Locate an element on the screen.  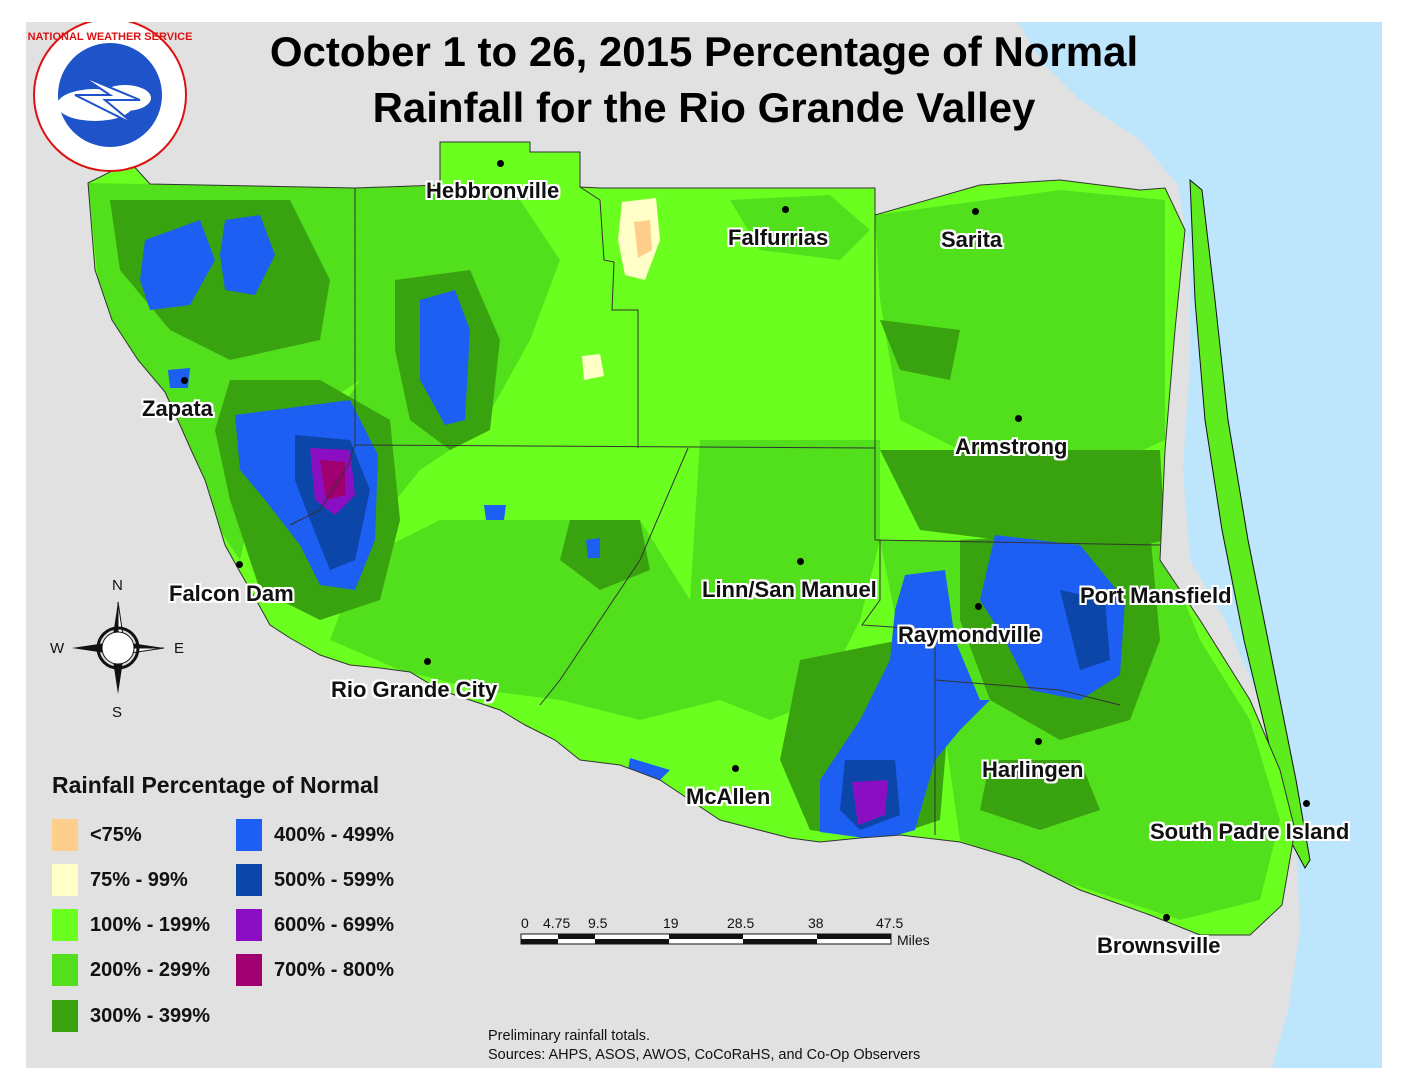
legend-item: 100% - 199% is located at coordinates (131, 925).